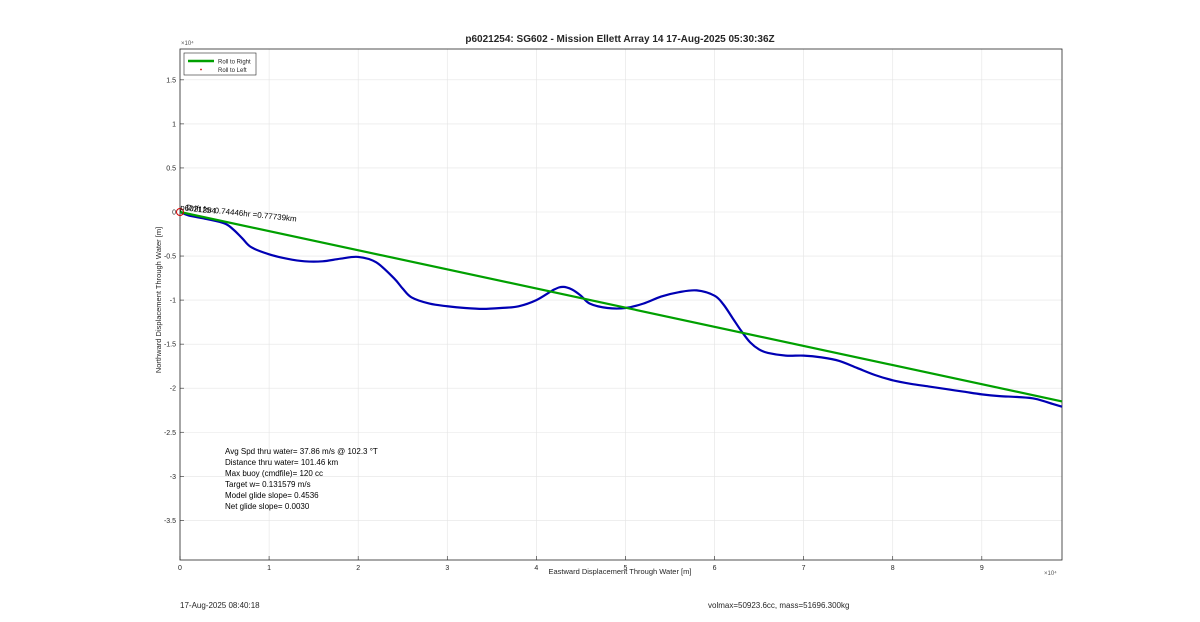 The height and width of the screenshot is (622, 1200). I want to click on stat-distance: Distance thru water= 101.46 km, so click(282, 462).